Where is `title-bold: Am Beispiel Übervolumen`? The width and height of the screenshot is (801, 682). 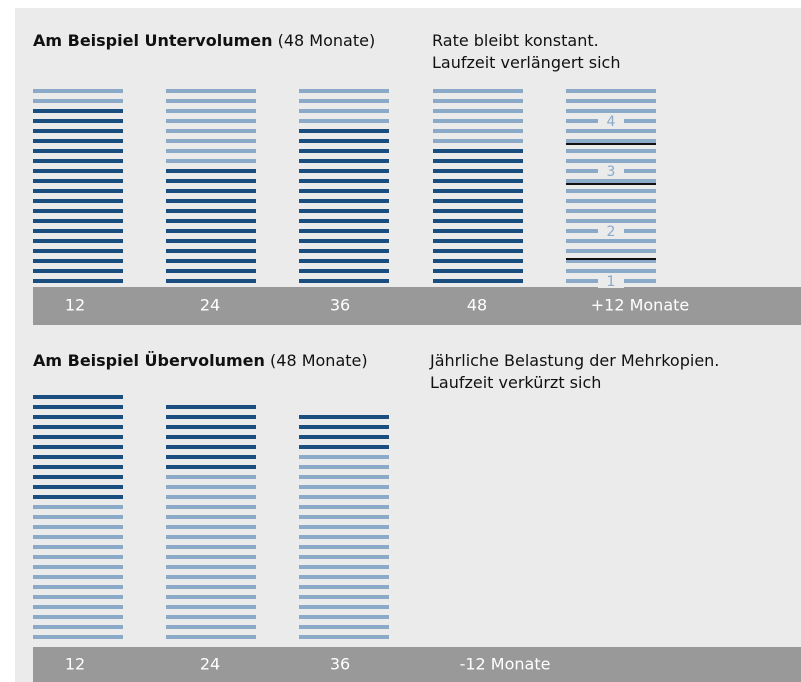
title-bold: Am Beispiel Übervolumen is located at coordinates (149, 360).